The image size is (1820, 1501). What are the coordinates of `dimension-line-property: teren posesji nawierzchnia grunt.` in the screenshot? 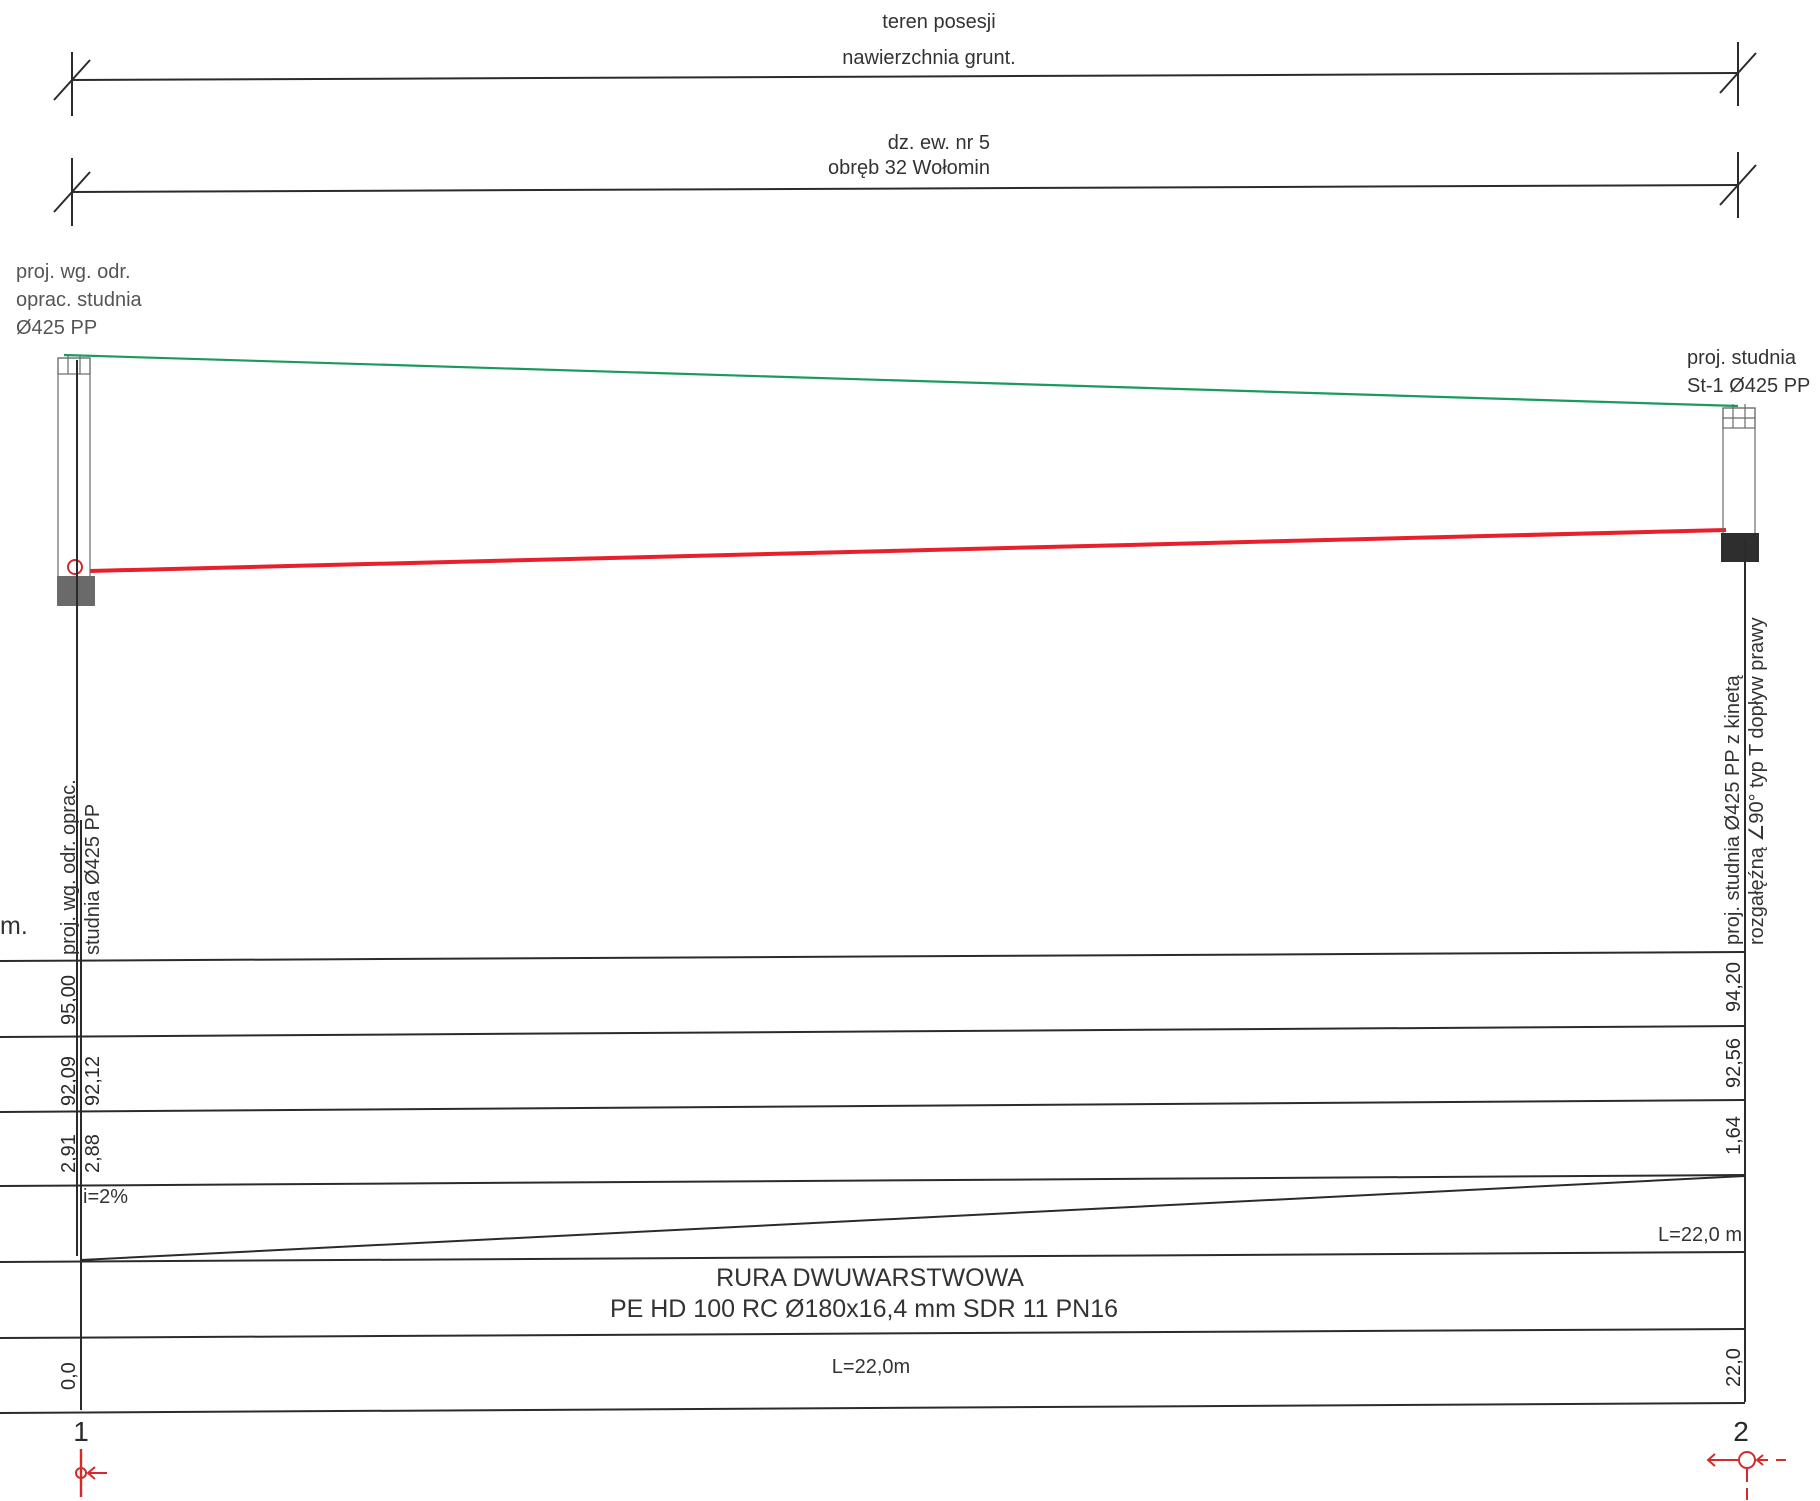 It's located at (905, 63).